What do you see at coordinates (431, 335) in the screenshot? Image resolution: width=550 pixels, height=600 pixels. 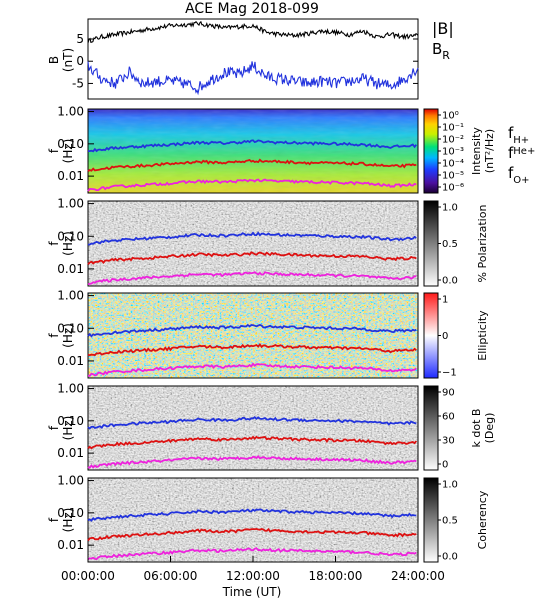 I see `p4-colorbar` at bounding box center [431, 335].